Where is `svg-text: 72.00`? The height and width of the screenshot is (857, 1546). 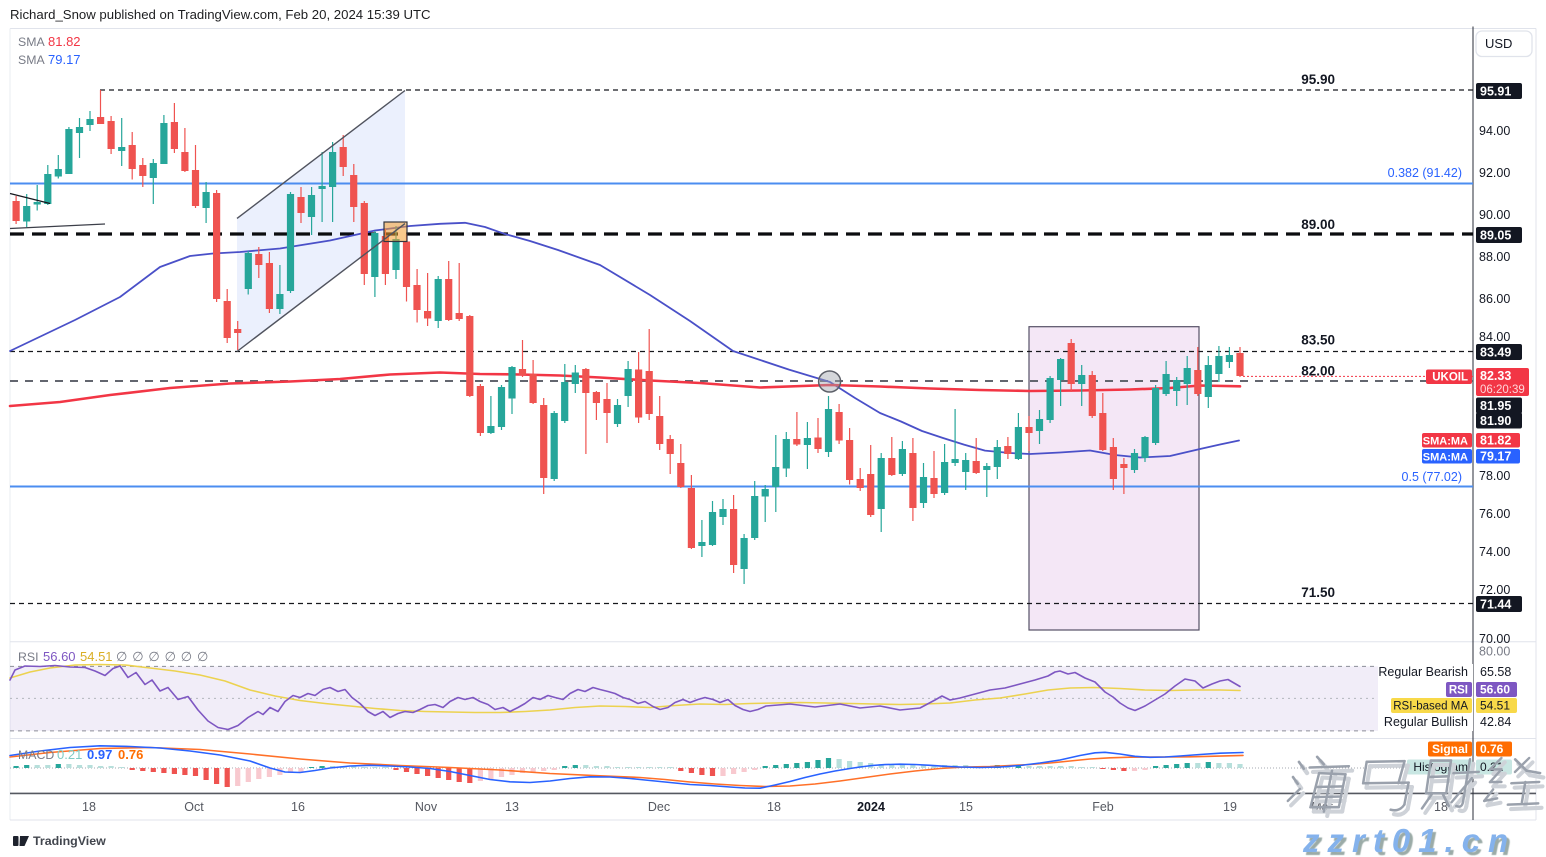
svg-text: 72.00 is located at coordinates (1494, 590).